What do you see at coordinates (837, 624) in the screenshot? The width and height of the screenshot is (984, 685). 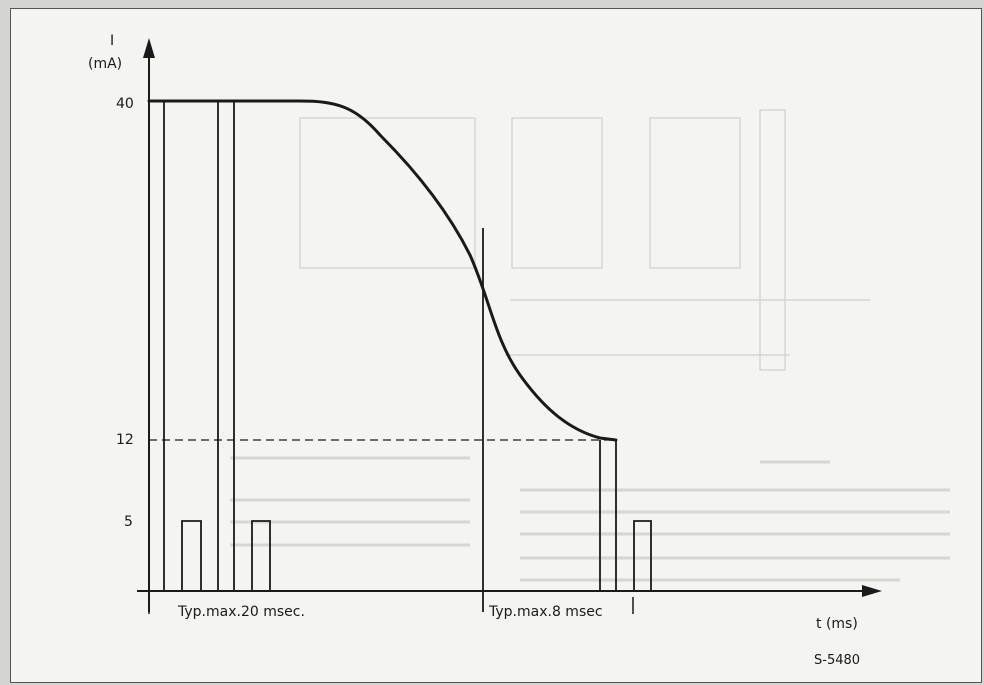 I see `x-axis-label: t (ms)` at bounding box center [837, 624].